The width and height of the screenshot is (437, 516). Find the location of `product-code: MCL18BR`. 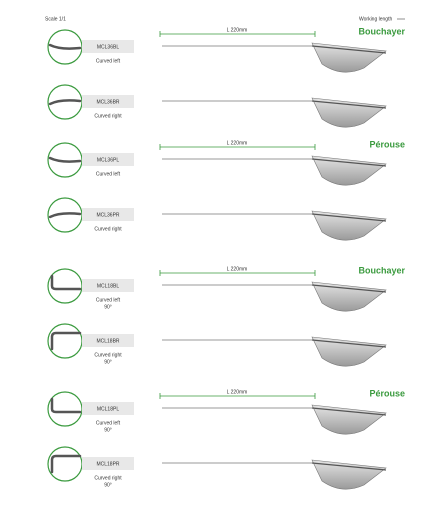

product-code: MCL18BR is located at coordinates (107, 341).